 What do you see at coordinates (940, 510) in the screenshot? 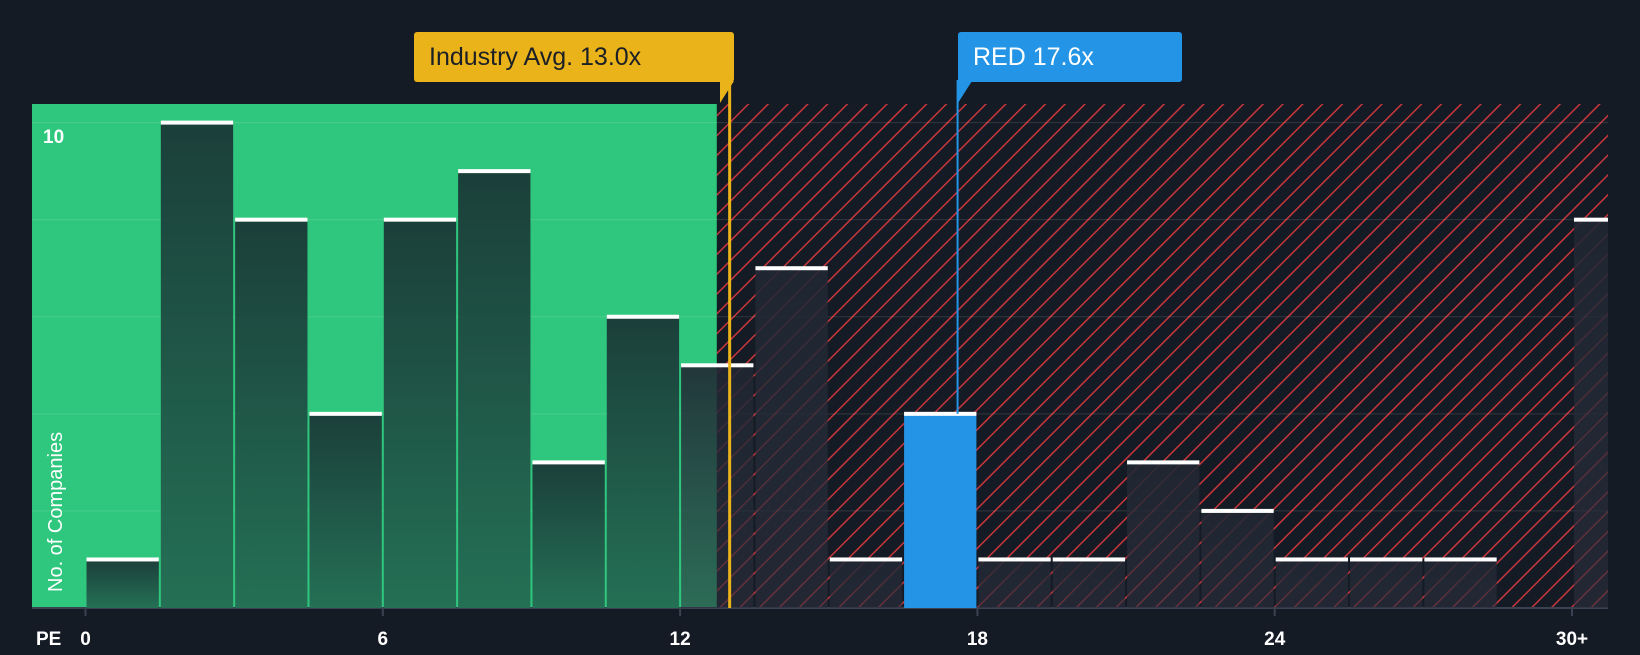
I see `company-bar` at bounding box center [940, 510].